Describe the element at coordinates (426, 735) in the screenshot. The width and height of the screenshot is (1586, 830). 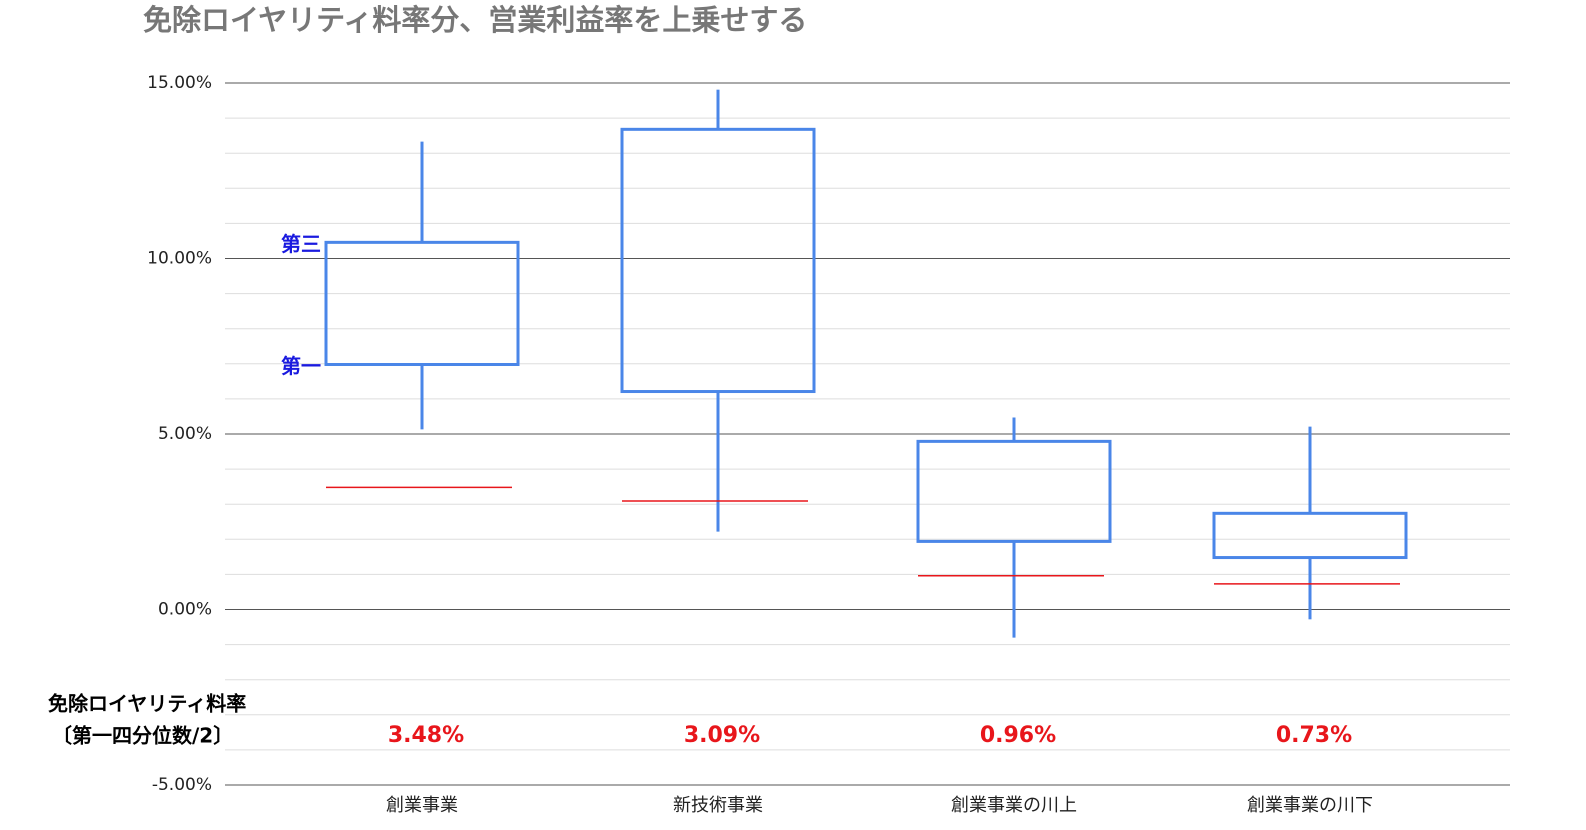
I see `threshold-label: 3.48%` at that location.